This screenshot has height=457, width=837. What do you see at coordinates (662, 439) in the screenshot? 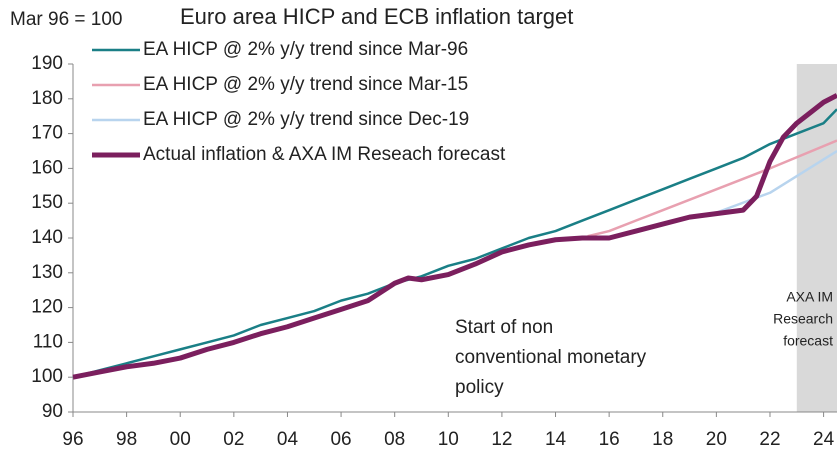
I see `x-tick-label: 18` at bounding box center [662, 439].